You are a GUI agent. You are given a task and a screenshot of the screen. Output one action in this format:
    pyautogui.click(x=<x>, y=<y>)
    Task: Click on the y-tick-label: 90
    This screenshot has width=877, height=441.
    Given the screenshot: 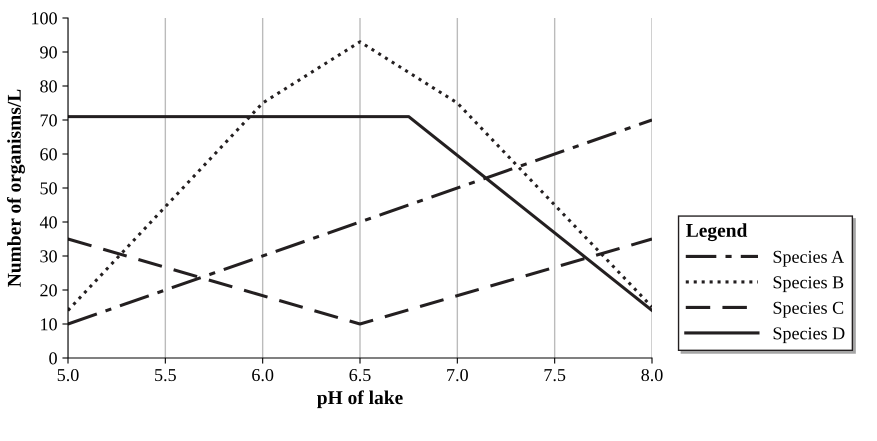 What is the action you would take?
    pyautogui.click(x=48, y=52)
    